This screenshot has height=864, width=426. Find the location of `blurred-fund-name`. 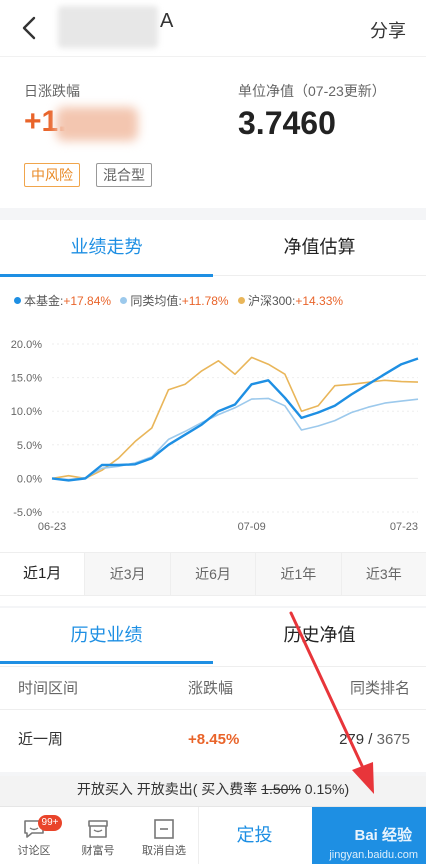

blurred-fund-name is located at coordinates (108, 27).